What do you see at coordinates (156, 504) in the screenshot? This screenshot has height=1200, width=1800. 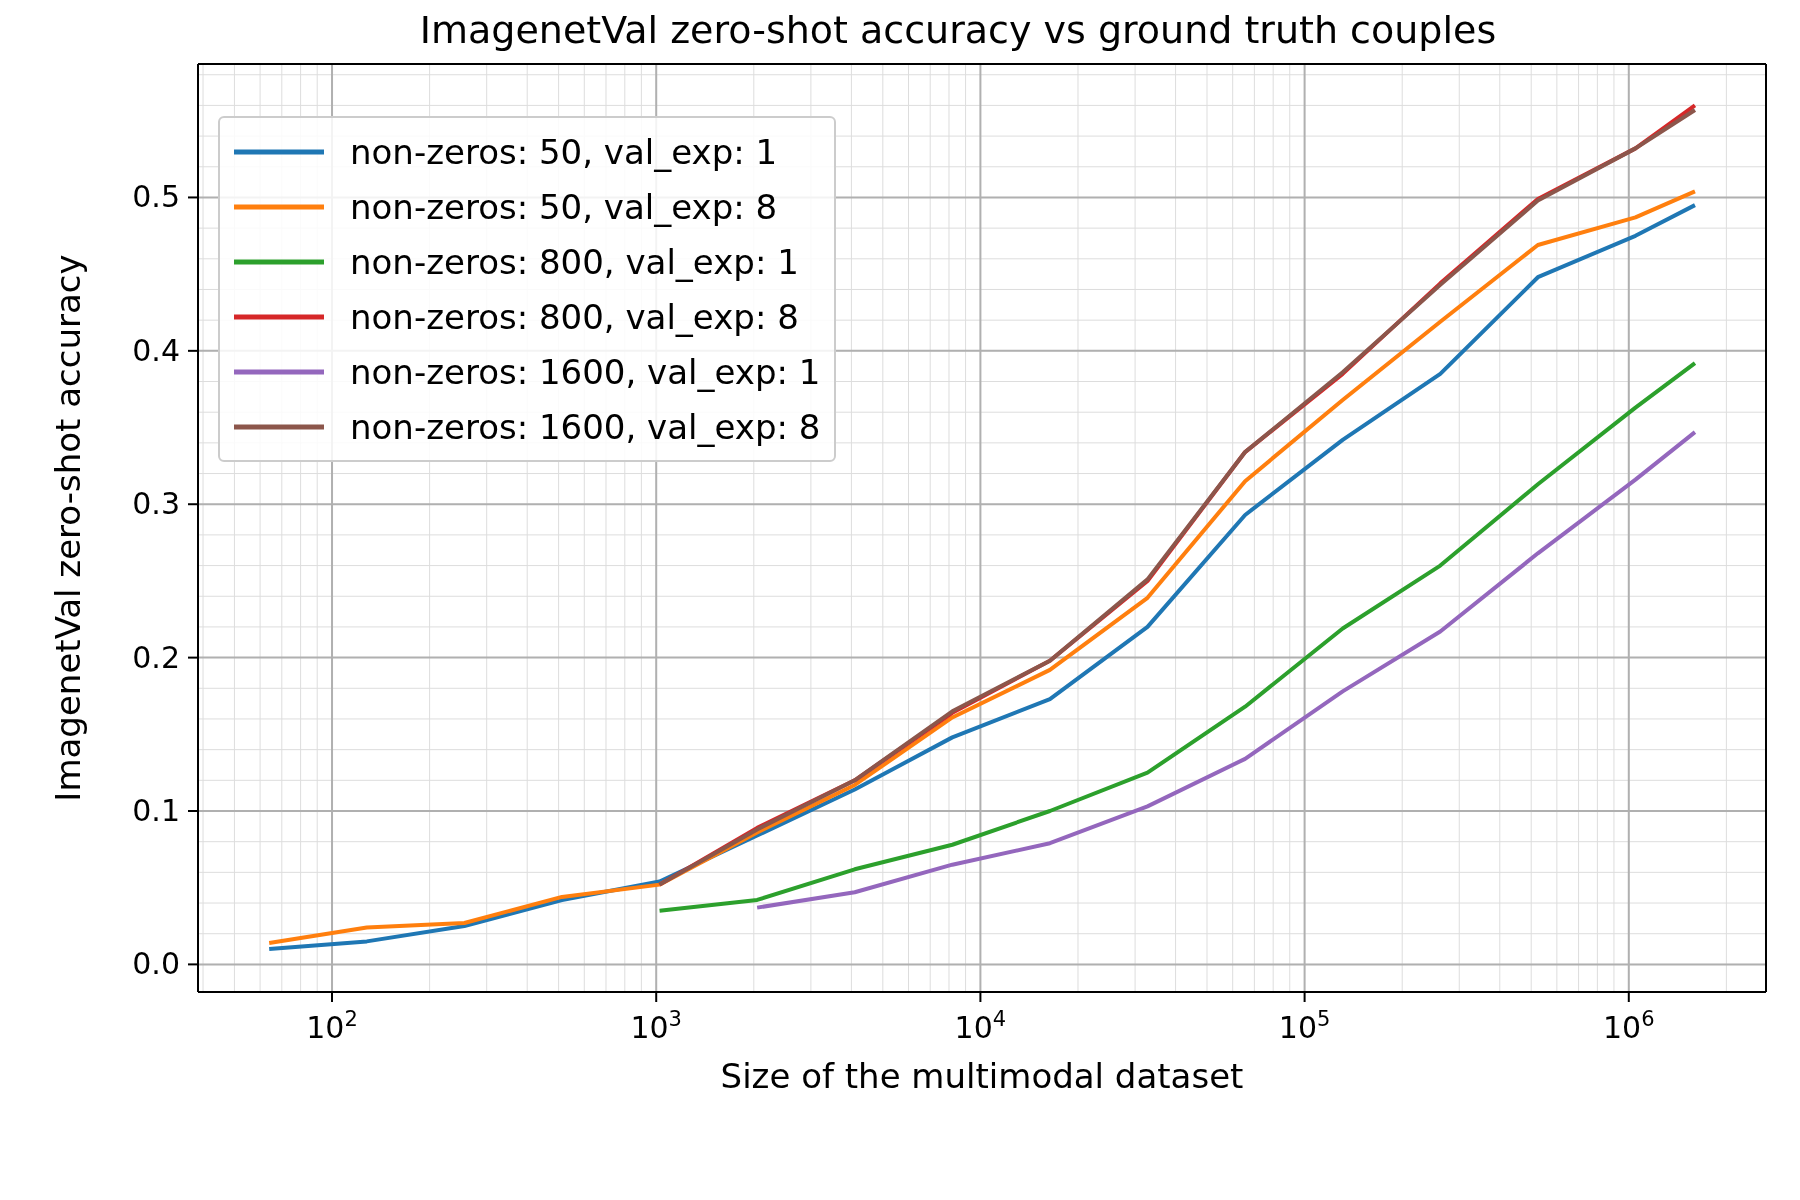 I see `y-tick-label: 0.3` at bounding box center [156, 504].